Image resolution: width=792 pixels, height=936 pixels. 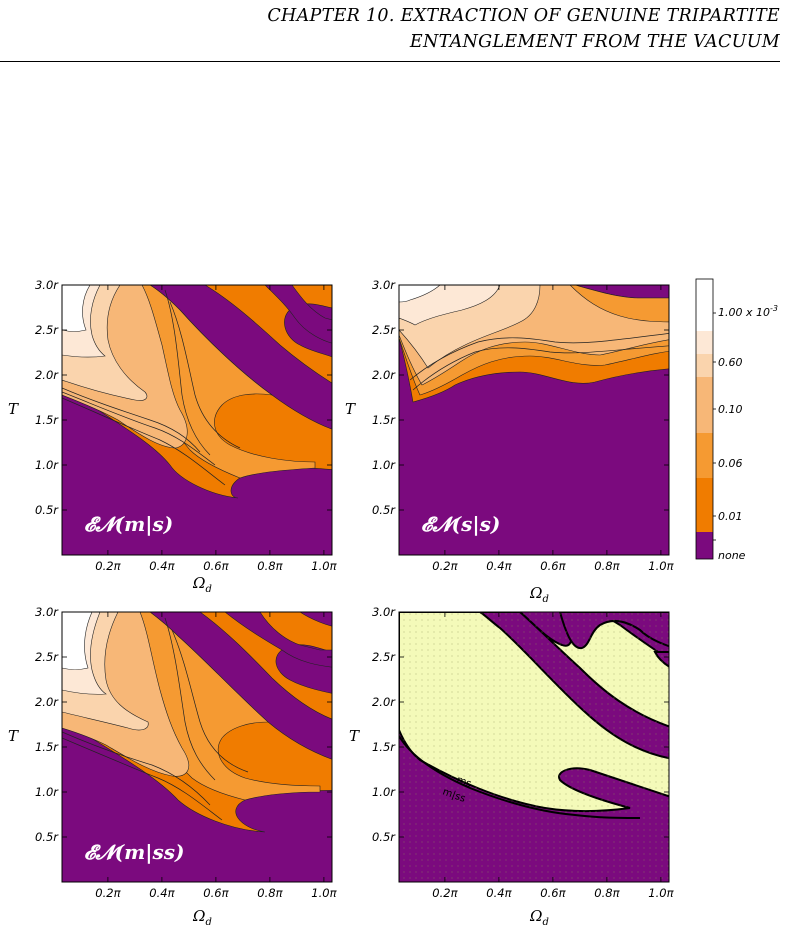 What do you see at coordinates (390, 61) in the screenshot?
I see `header-rule` at bounding box center [390, 61].